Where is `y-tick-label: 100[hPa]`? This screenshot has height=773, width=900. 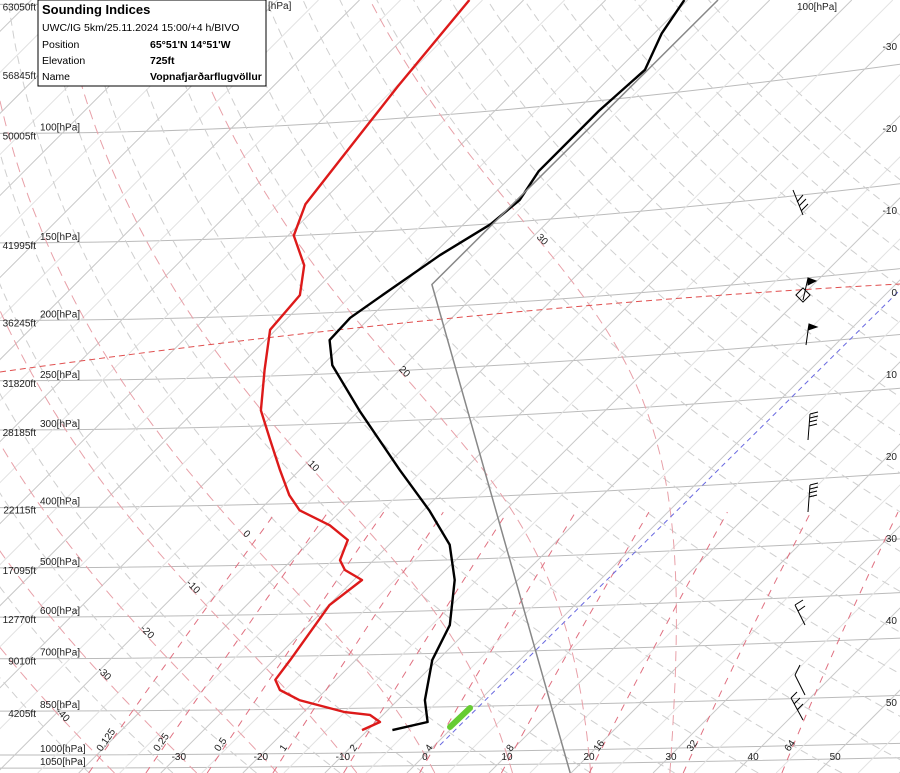
y-tick-label: 100[hPa] is located at coordinates (60, 127).